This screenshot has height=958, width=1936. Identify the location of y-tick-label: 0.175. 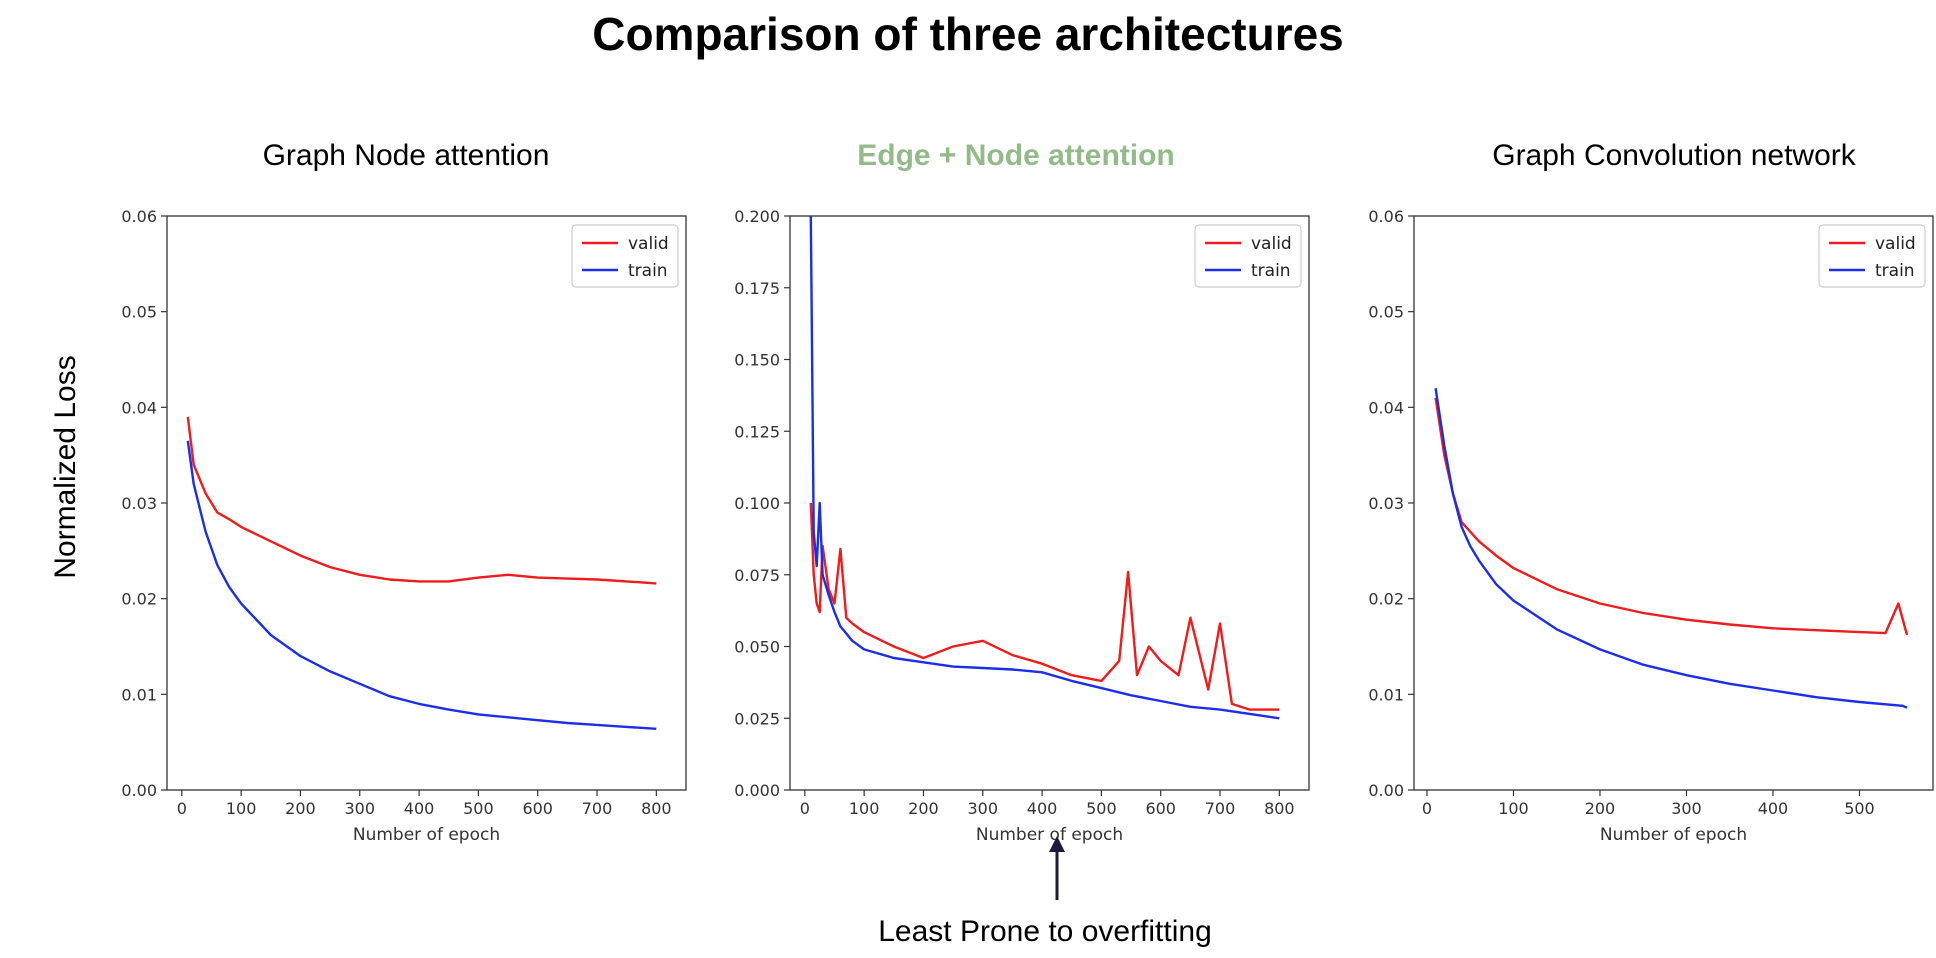
(757, 288).